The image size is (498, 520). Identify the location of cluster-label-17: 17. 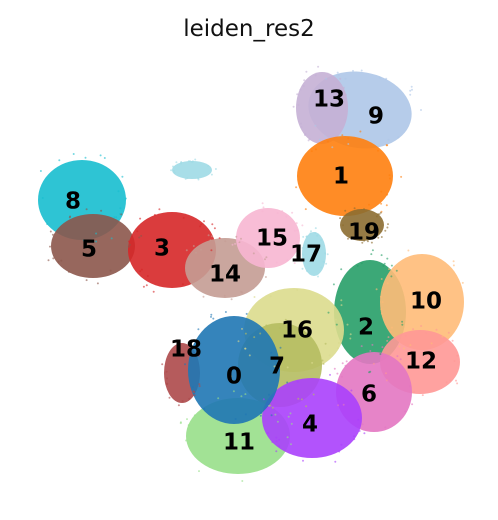
(306, 255).